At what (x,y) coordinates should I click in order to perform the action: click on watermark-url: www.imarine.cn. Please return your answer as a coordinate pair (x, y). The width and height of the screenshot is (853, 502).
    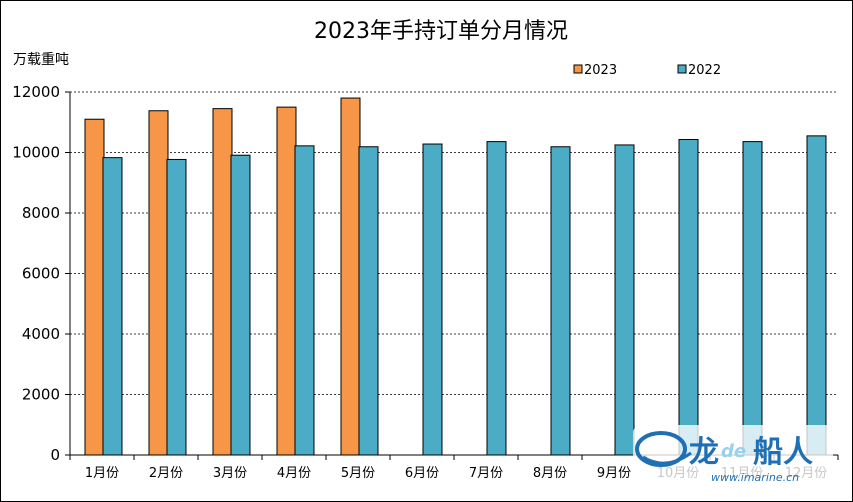
    Looking at the image, I should click on (755, 477).